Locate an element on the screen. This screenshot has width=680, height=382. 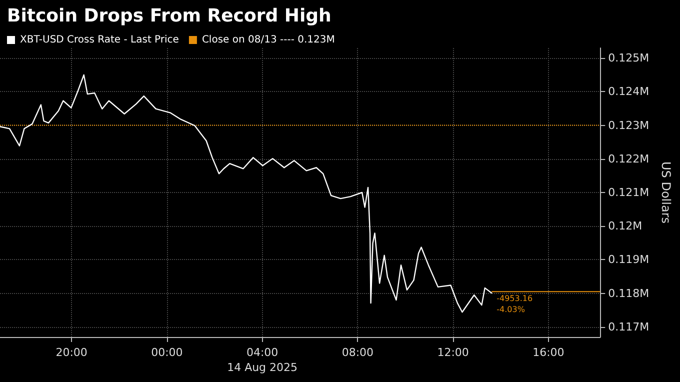
x-tick-label: 08:00 is located at coordinates (358, 352).